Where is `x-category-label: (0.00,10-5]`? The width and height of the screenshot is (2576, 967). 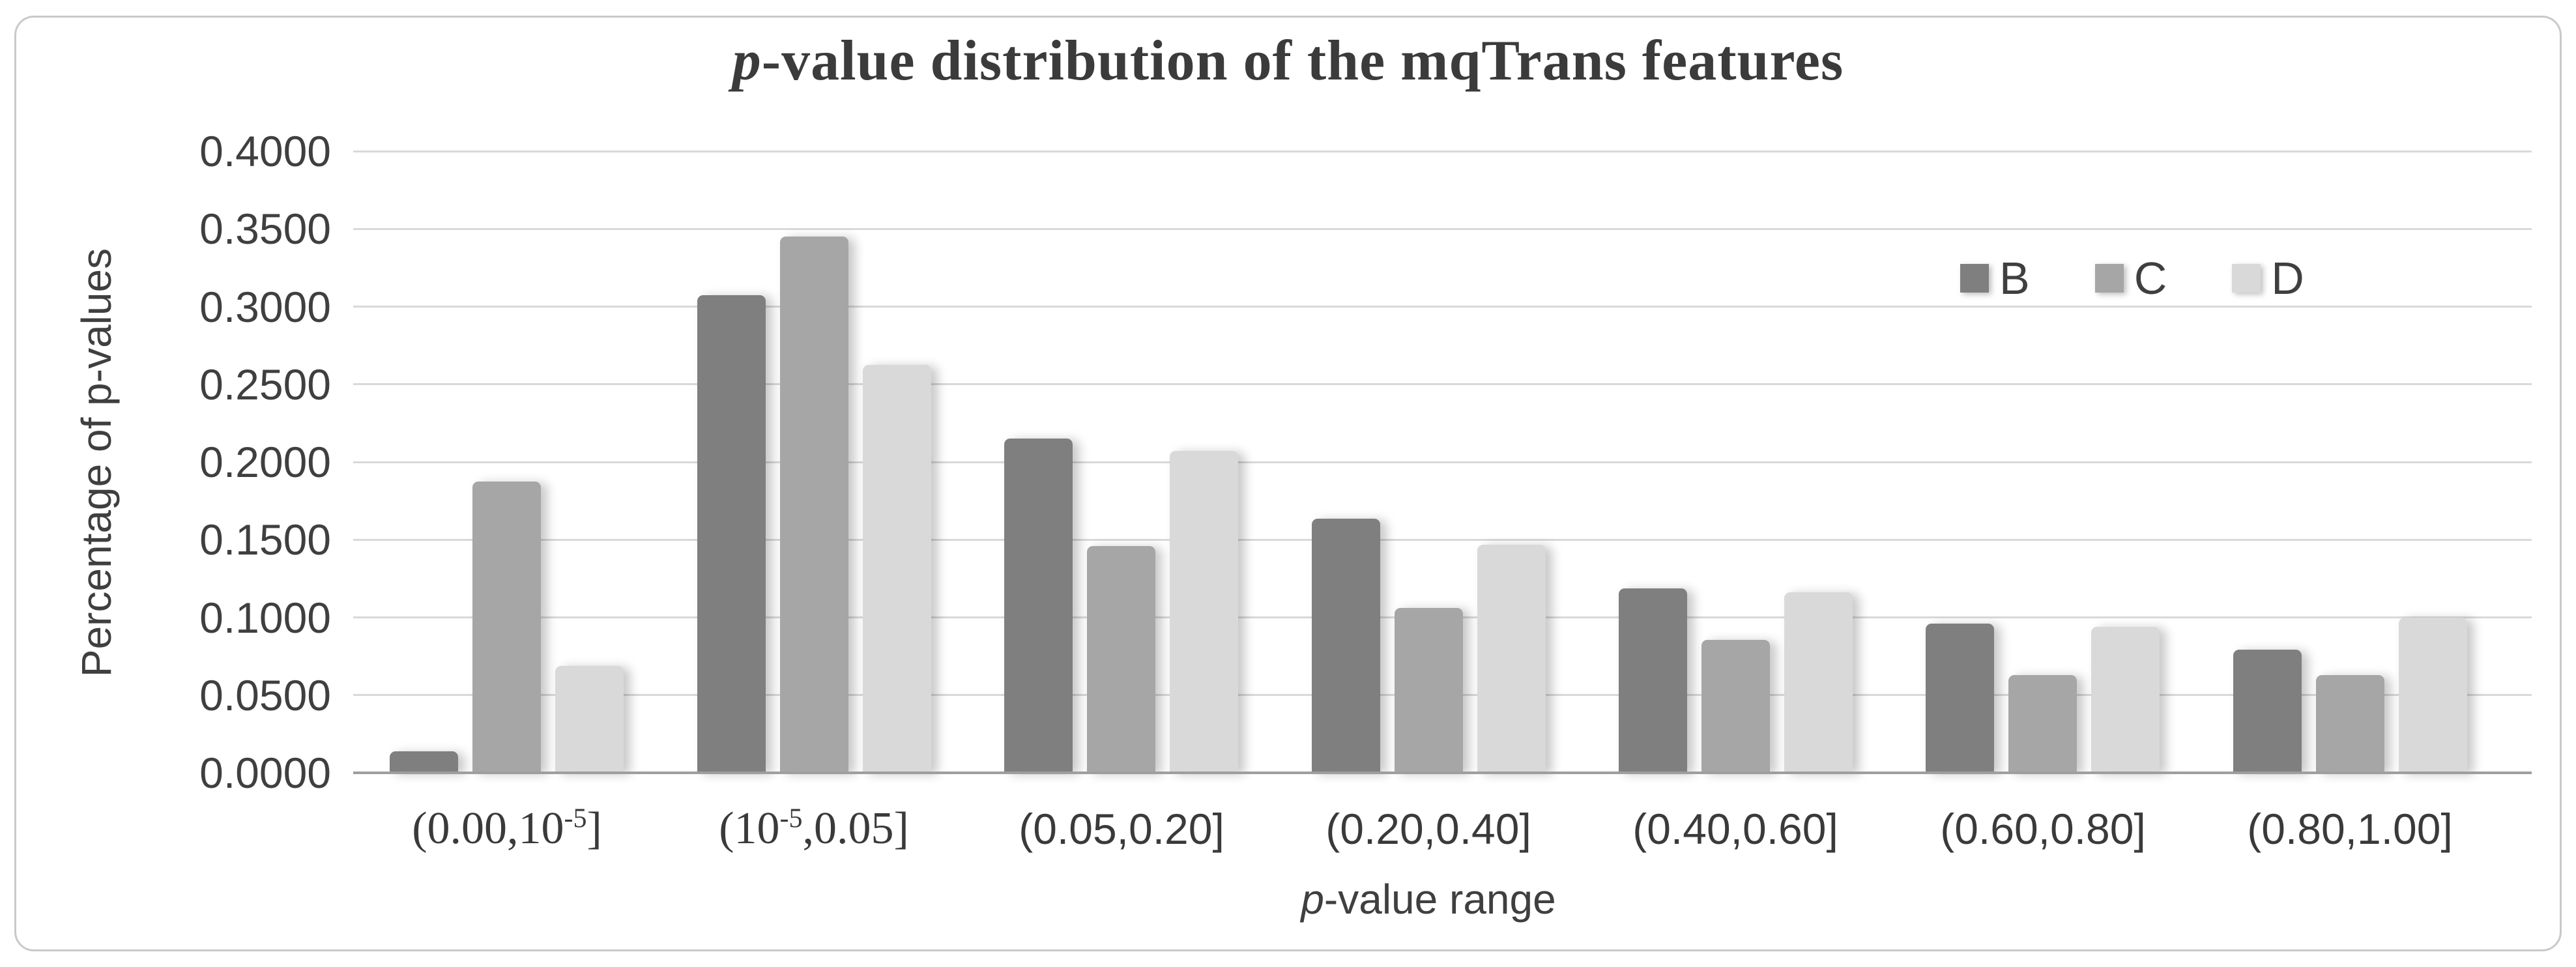 x-category-label: (0.00,10-5] is located at coordinates (507, 828).